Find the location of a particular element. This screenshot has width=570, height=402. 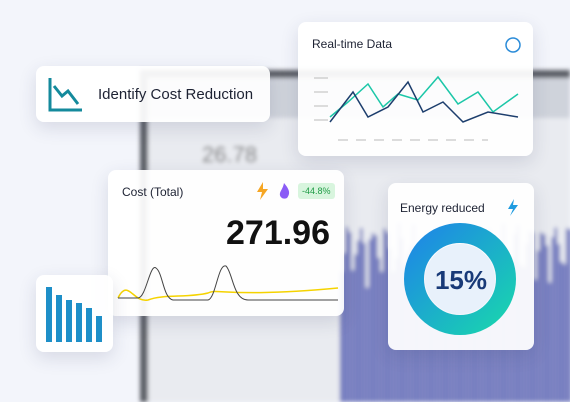

trend-down-icon is located at coordinates (65, 95).